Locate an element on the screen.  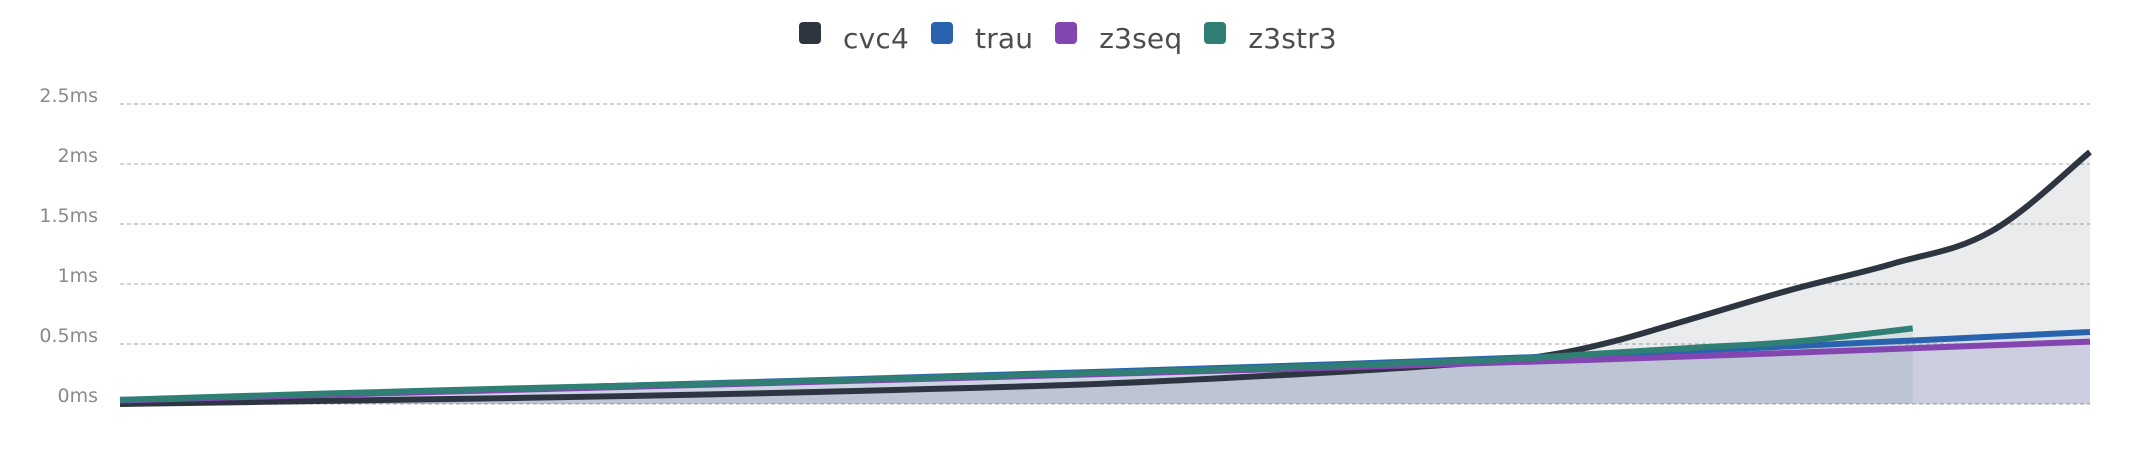
y-tick-label: 0ms is located at coordinates (78, 396).